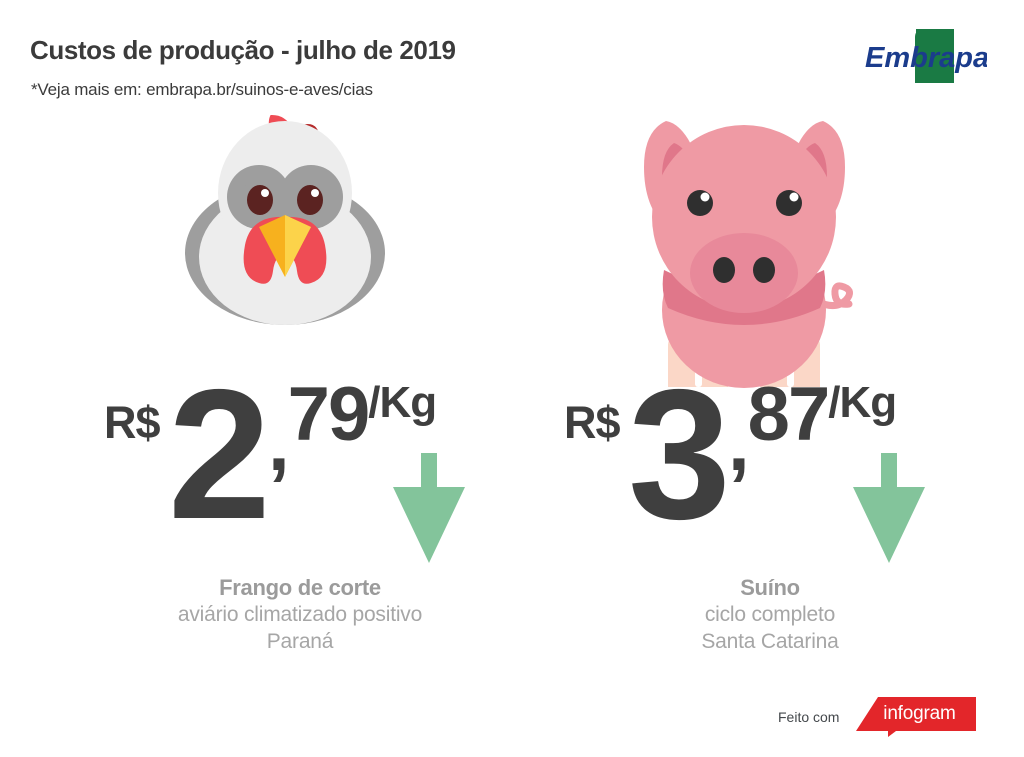 This screenshot has height=757, width=1024. I want to click on embrapa-leaf-icon, so click(934, 56).